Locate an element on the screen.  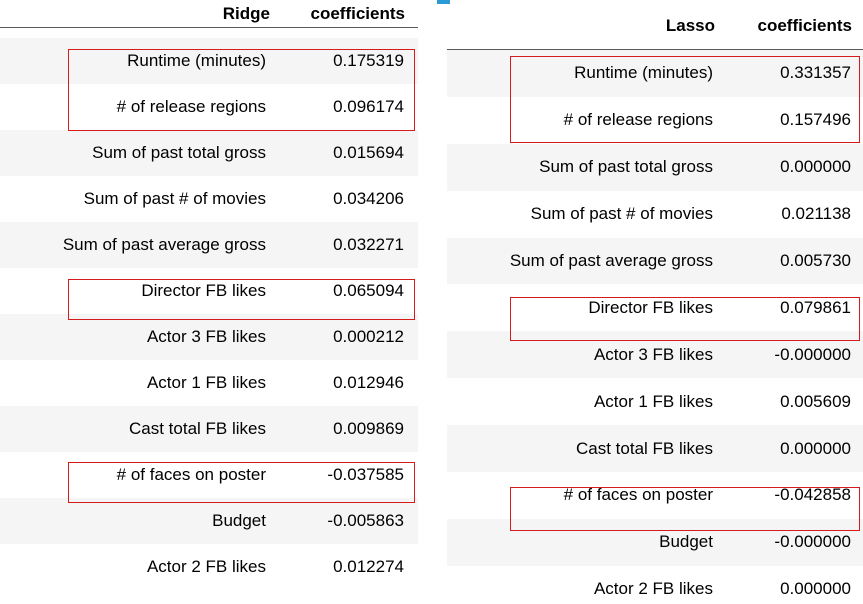
row-value: 0.096174 is located at coordinates (368, 106).